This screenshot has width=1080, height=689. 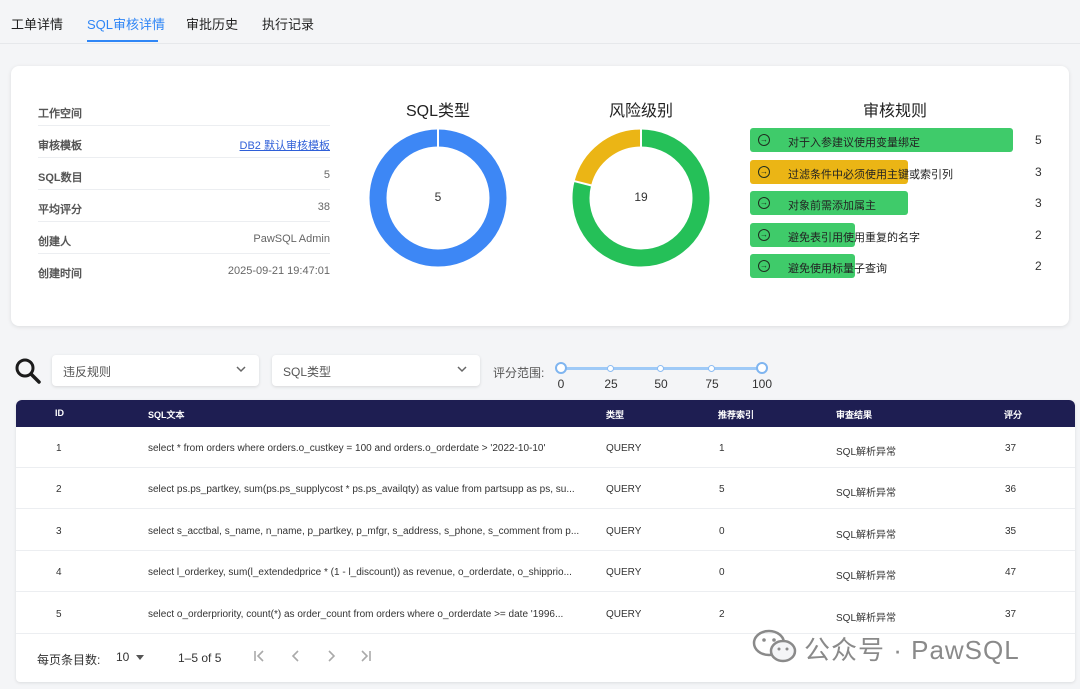 I want to click on rule-label: 避免表引用使用重复的名字, so click(x=854, y=237).